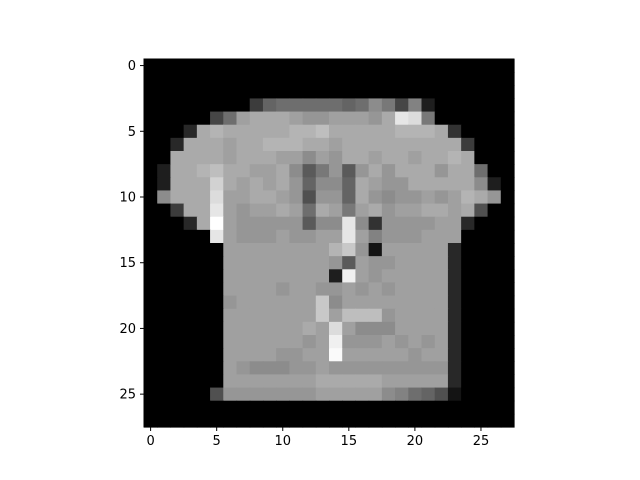 This screenshot has width=640, height=480. I want to click on y-tick-label: 25, so click(127, 395).